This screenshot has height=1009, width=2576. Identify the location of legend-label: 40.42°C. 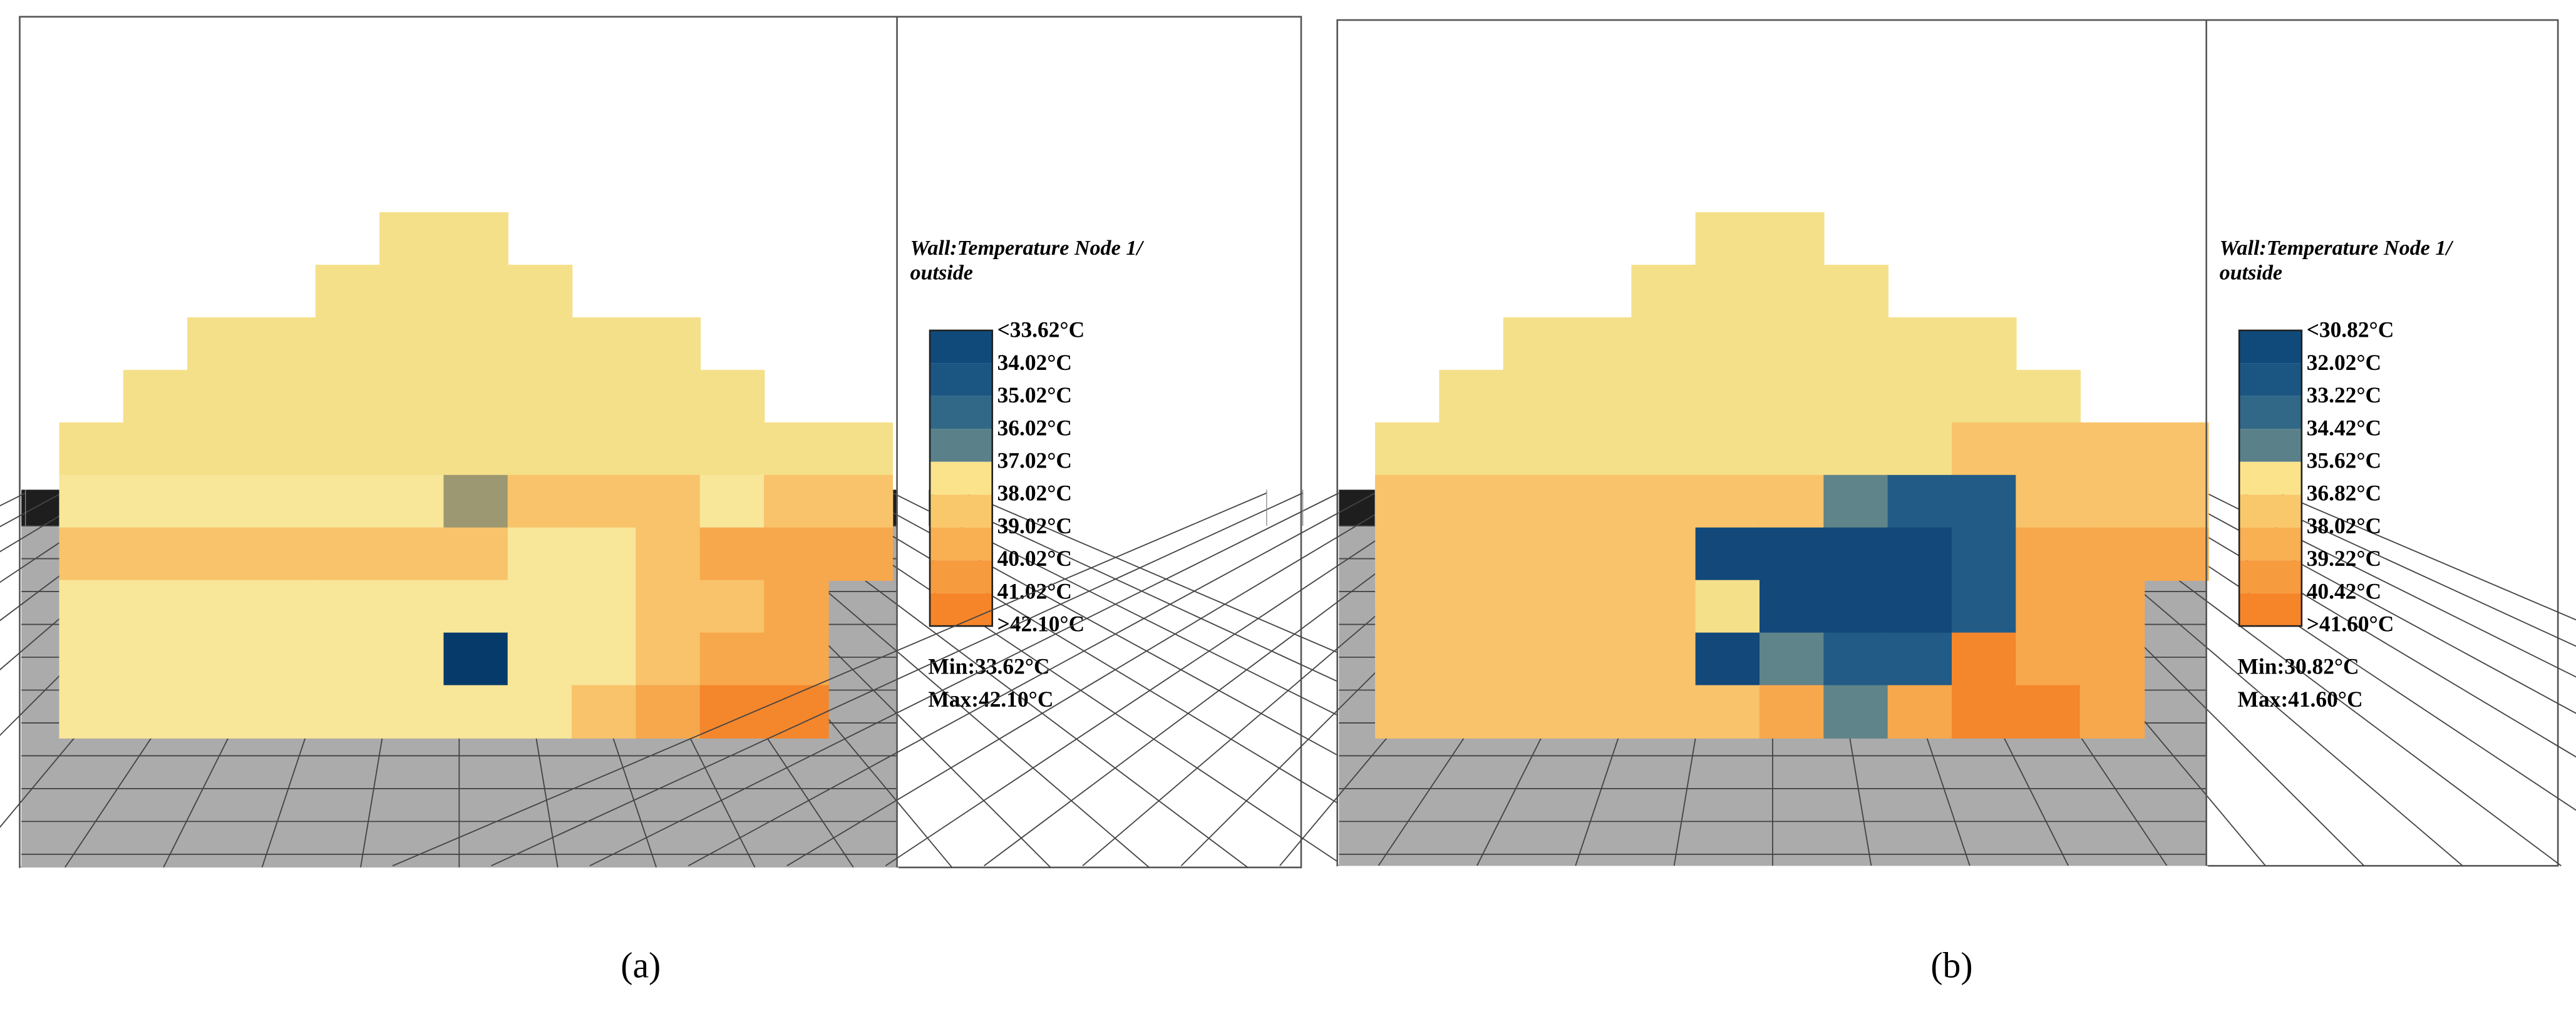
(2344, 591).